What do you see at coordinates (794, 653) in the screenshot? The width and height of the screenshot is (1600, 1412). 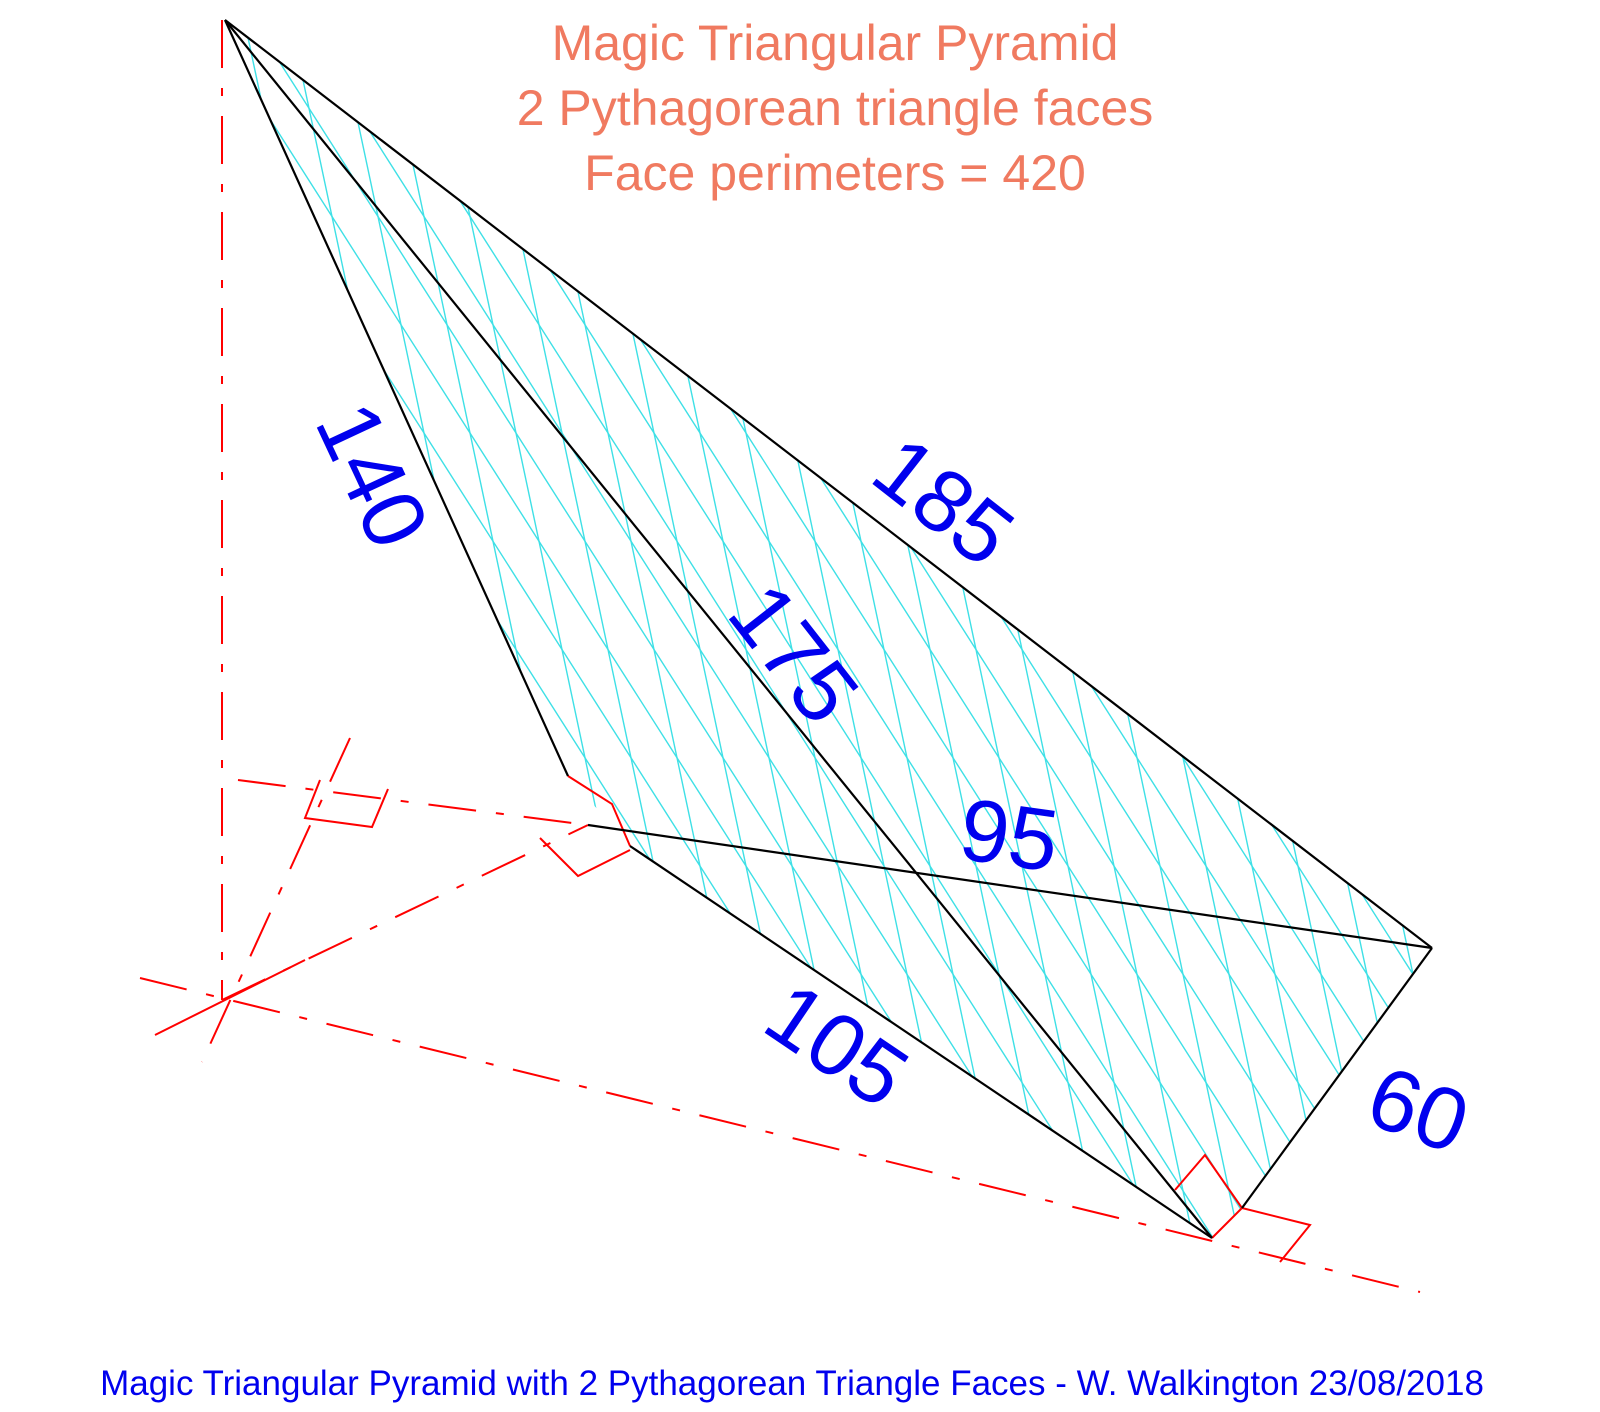 I see `edge-label-175: 175` at bounding box center [794, 653].